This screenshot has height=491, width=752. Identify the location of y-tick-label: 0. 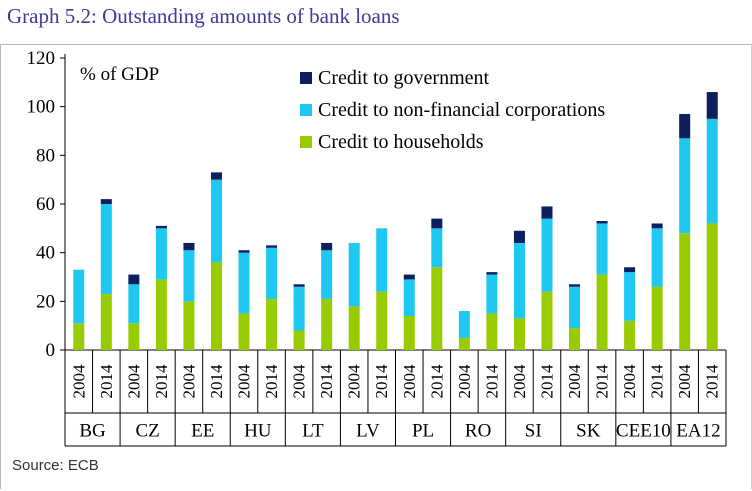
(51, 350).